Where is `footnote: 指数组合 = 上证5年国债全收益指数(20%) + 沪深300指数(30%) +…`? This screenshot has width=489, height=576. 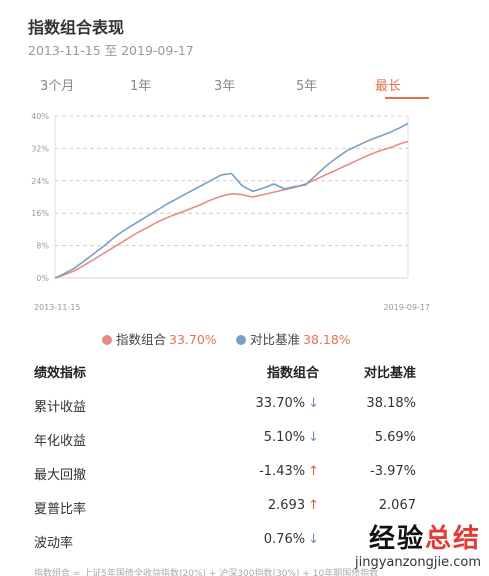
footnote: 指数组合 = 上证5年国债全收益指数(20%) + 沪深300指数(30%) +… is located at coordinates (206, 572).